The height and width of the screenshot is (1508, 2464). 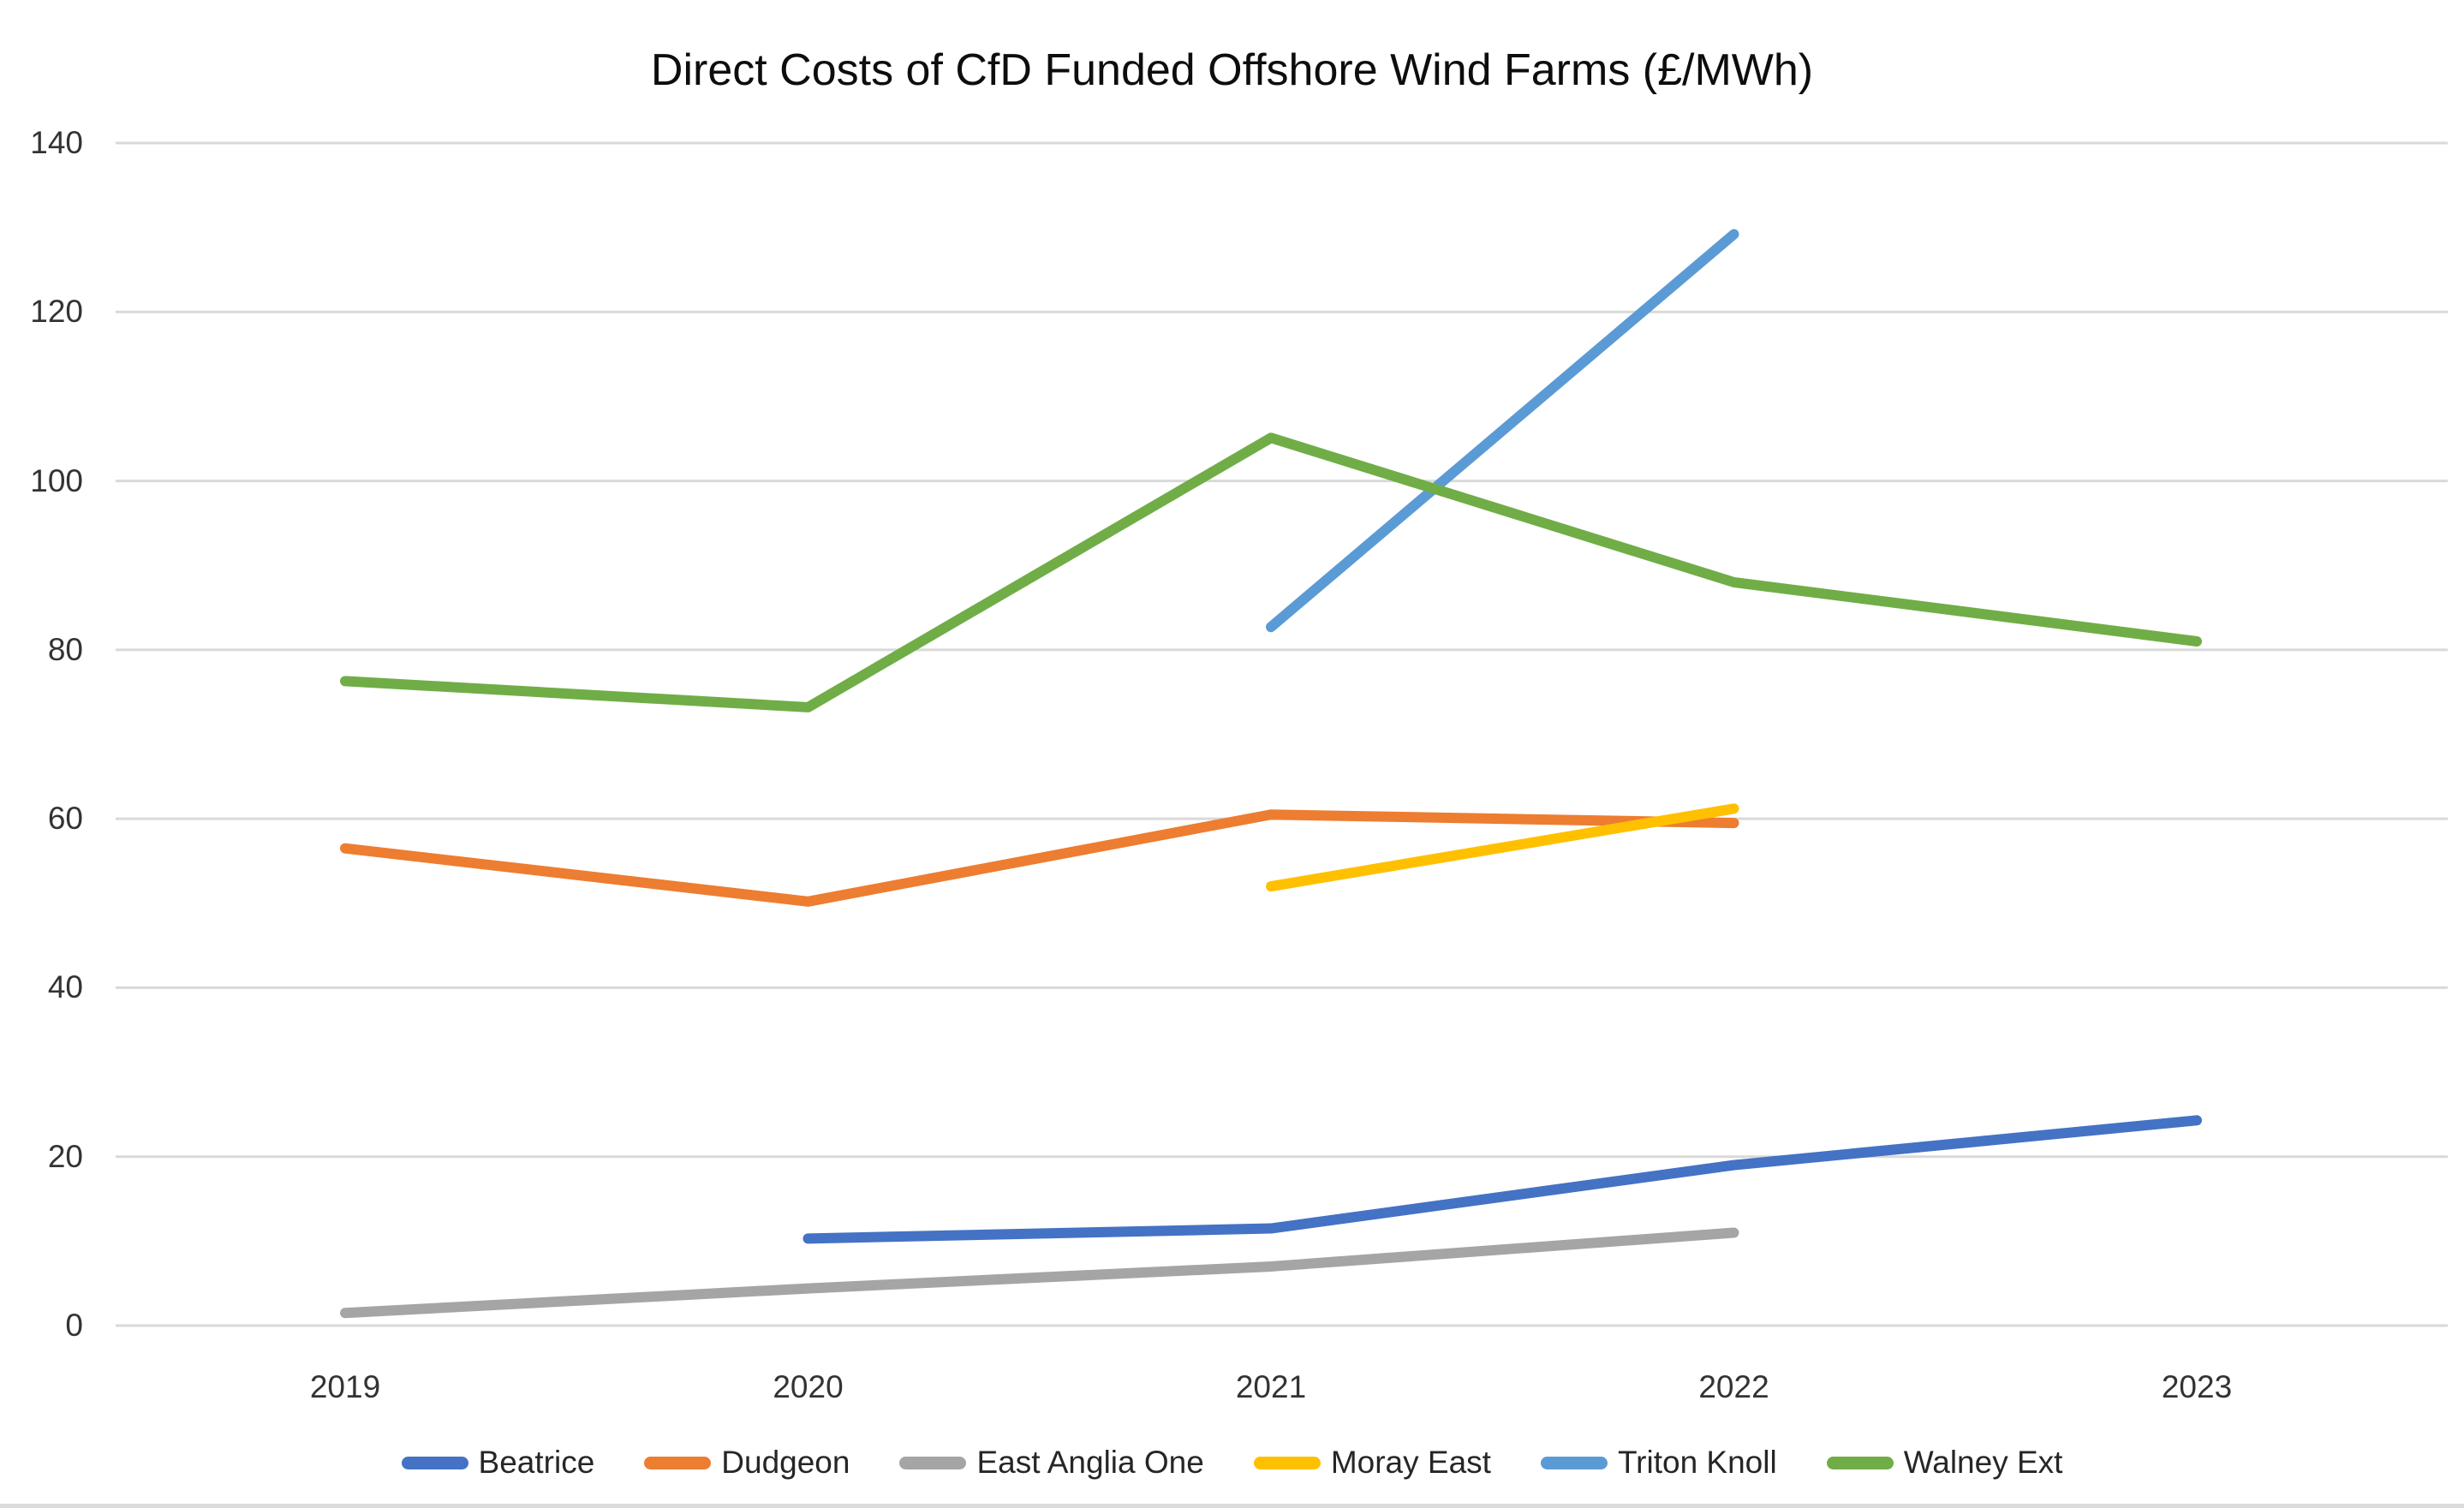 What do you see at coordinates (786, 1462) in the screenshot?
I see `legend-label: Dudgeon` at bounding box center [786, 1462].